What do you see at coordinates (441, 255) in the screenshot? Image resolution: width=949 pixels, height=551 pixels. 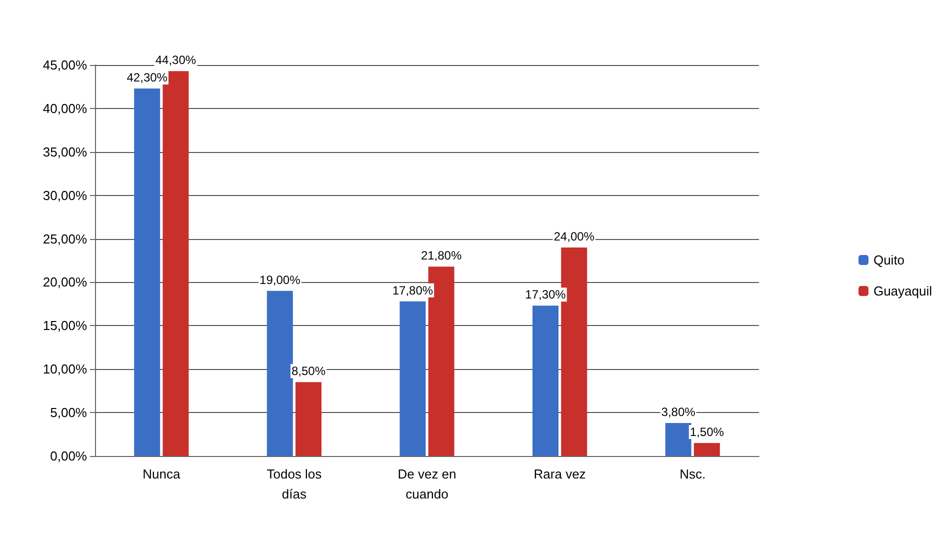 I see `data-label: 21,80%` at bounding box center [441, 255].